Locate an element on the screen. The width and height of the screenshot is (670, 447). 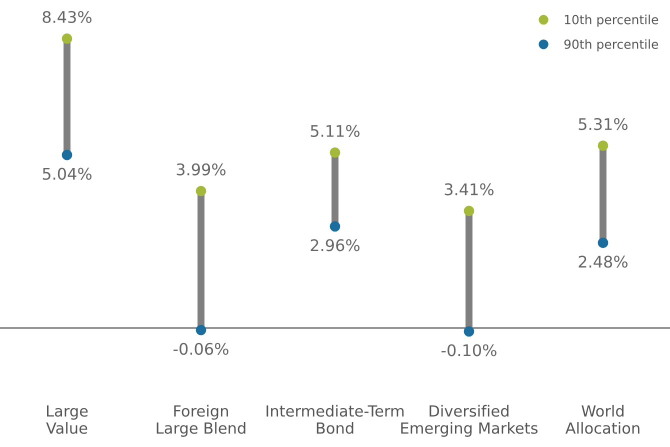
data-label: -0.10% is located at coordinates (469, 350).